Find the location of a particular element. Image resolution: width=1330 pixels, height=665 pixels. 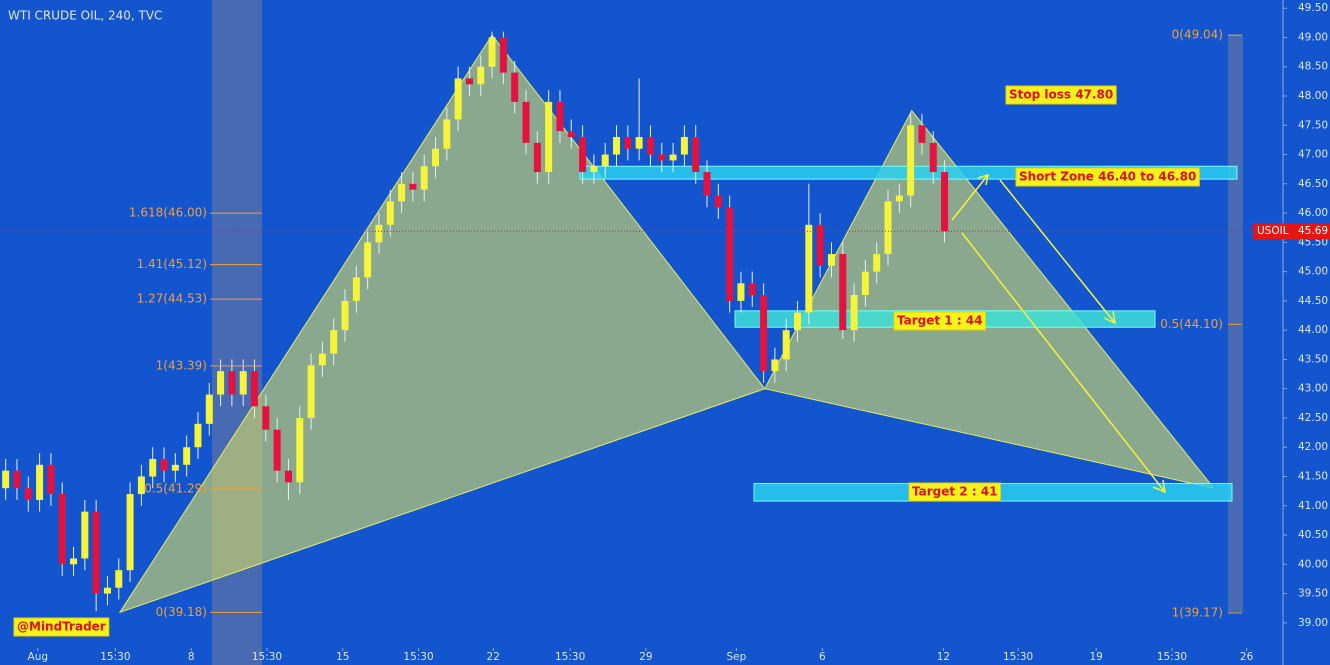

annotation: Stop loss 47.80 is located at coordinates (1061, 95).